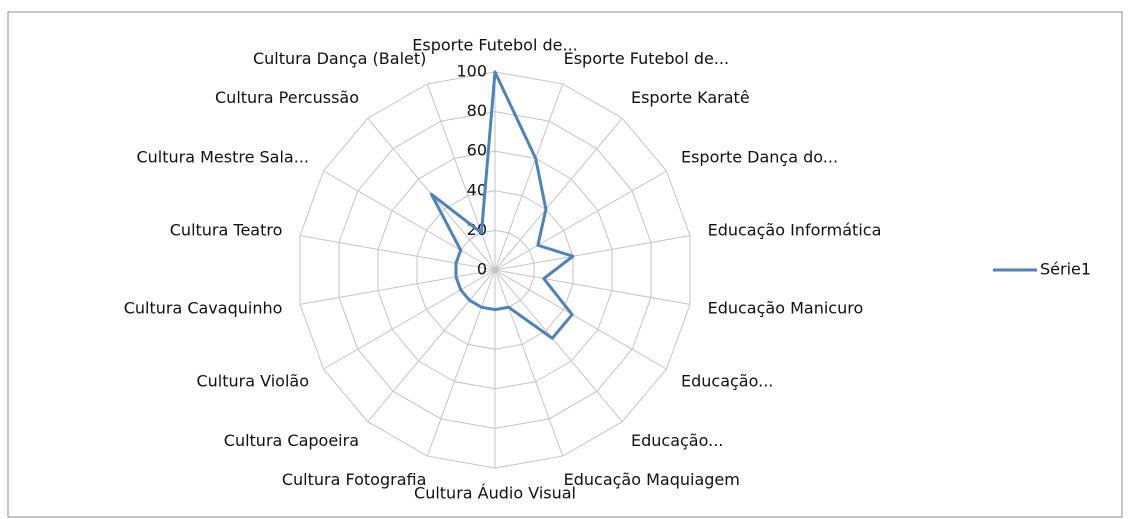 This screenshot has height=519, width=1131. What do you see at coordinates (291, 440) in the screenshot?
I see `category-label: Cultura Capoeira` at bounding box center [291, 440].